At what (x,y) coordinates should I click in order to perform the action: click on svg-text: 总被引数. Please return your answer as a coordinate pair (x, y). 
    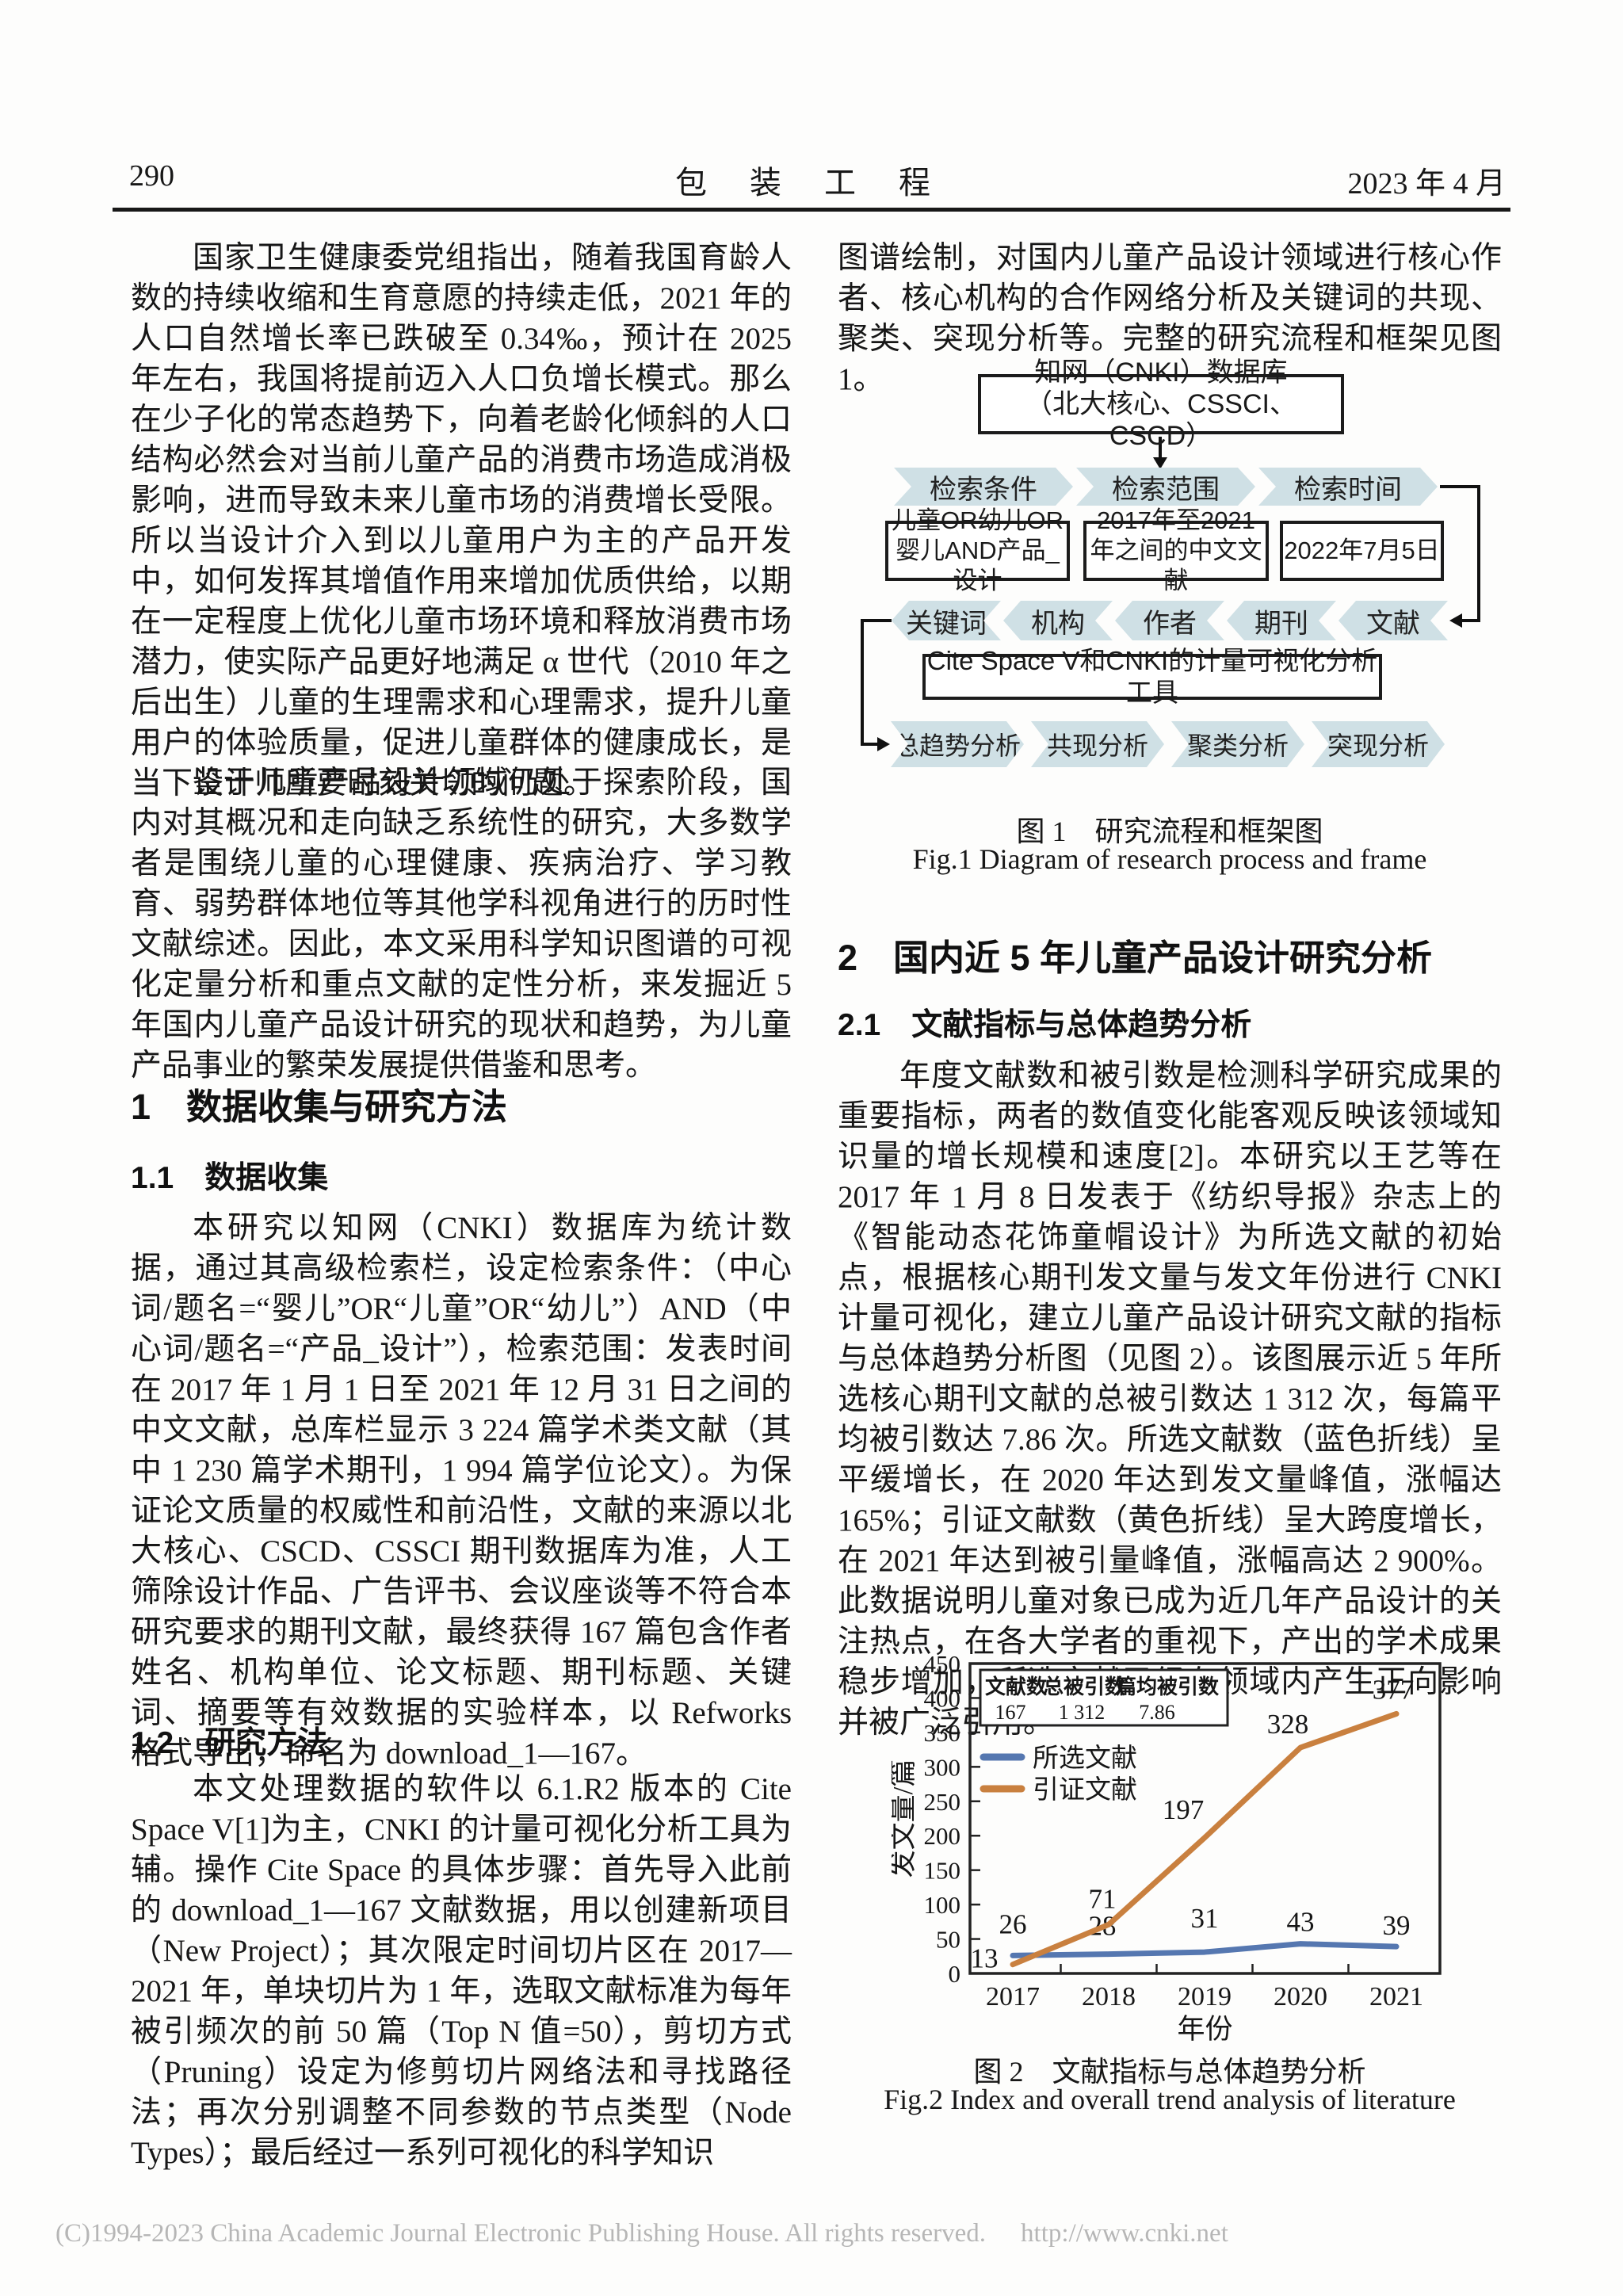
    Looking at the image, I should click on (1084, 1686).